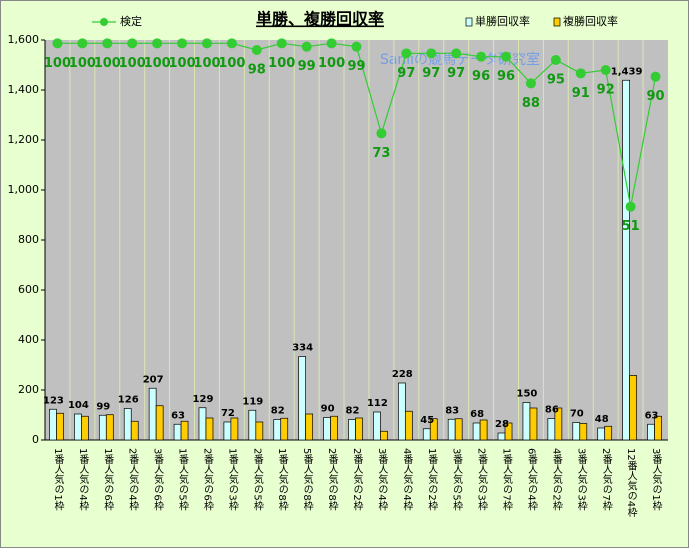 Image resolution: width=689 pixels, height=548 pixels. What do you see at coordinates (282, 480) in the screenshot?
I see `x-tick-label: 1番人気の8枠` at bounding box center [282, 480].